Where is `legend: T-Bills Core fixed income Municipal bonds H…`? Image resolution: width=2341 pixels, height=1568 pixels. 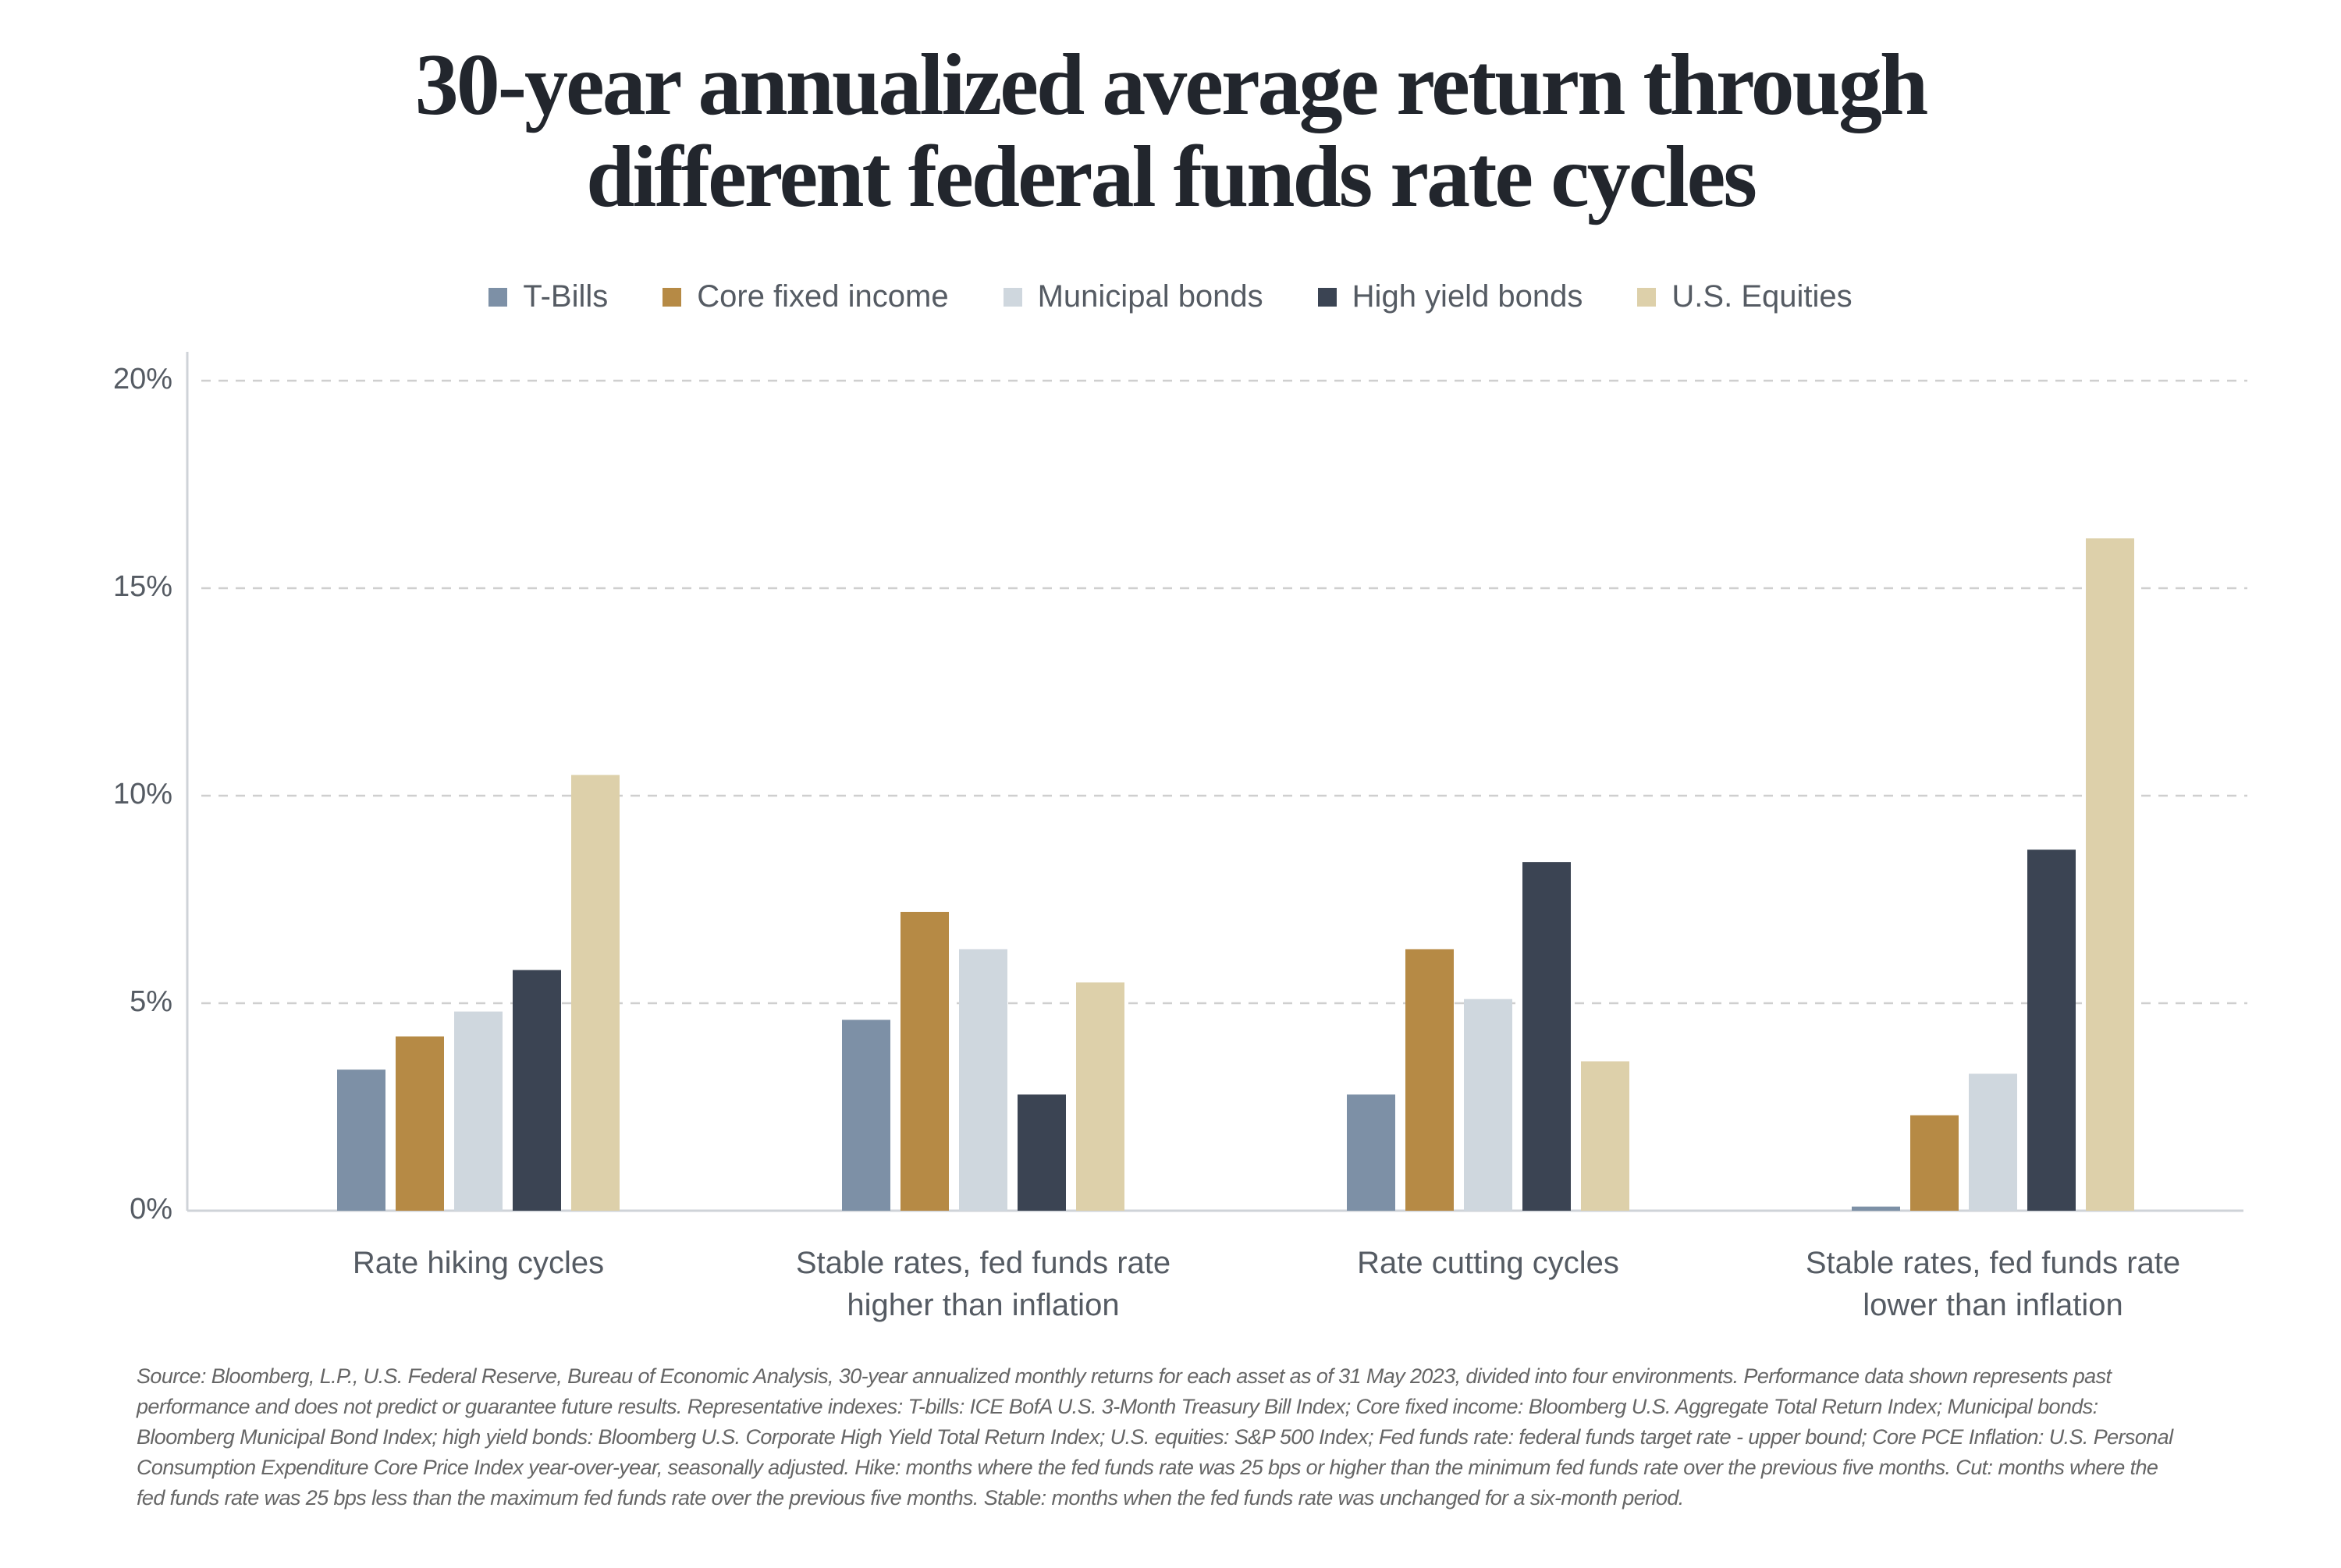
legend: T-Bills Core fixed income Municipal bonds H… is located at coordinates (1170, 296).